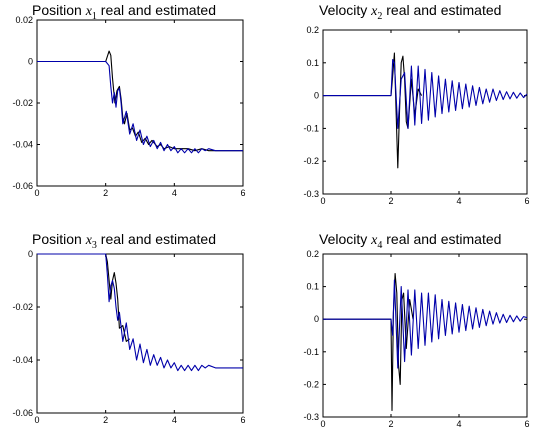  Describe the element at coordinates (425, 93) in the screenshot. I see `panel-2-series-2-line` at that location.